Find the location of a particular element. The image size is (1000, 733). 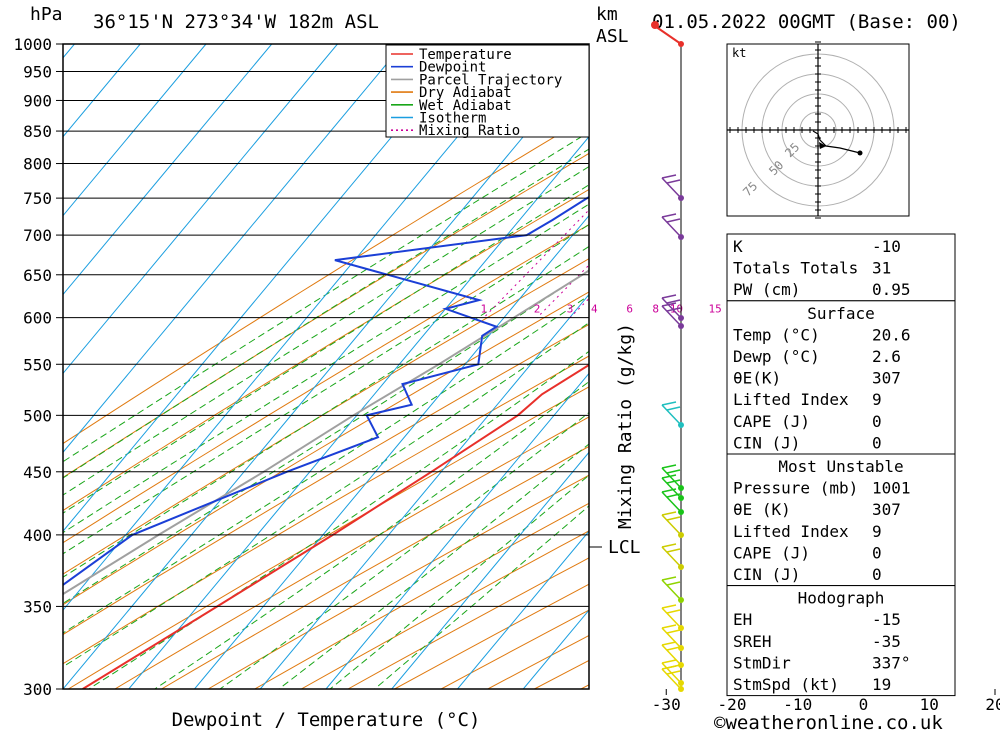

legend-label: Parcel Trajectory is located at coordinates (490, 80).